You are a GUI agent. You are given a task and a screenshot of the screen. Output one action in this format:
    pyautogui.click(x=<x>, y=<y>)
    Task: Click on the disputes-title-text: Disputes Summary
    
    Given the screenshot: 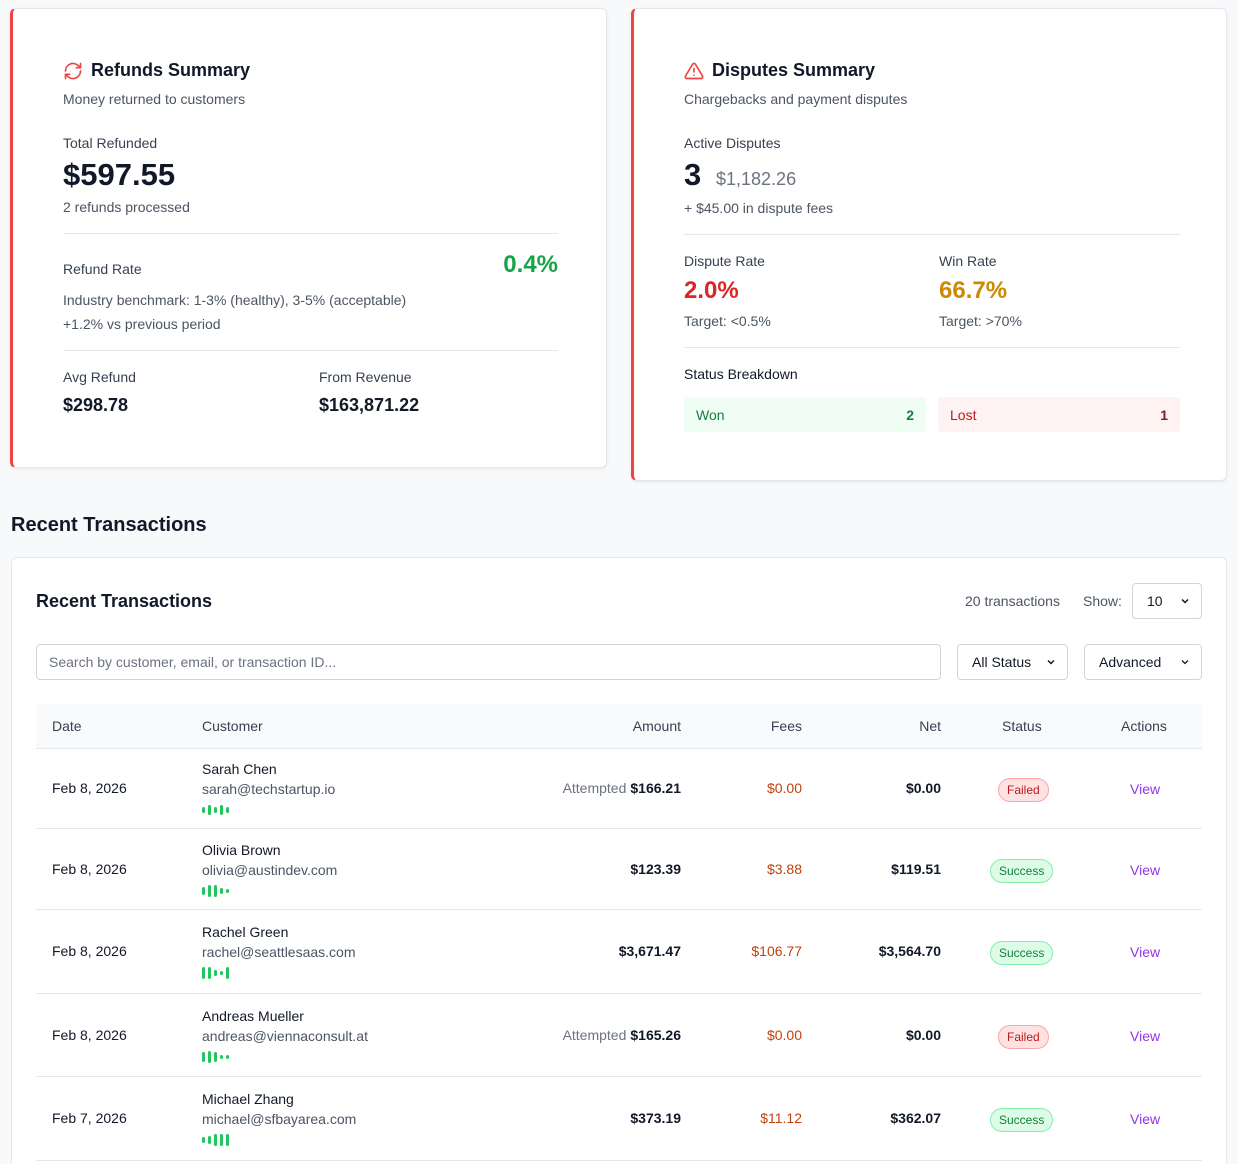 What is the action you would take?
    pyautogui.click(x=794, y=70)
    